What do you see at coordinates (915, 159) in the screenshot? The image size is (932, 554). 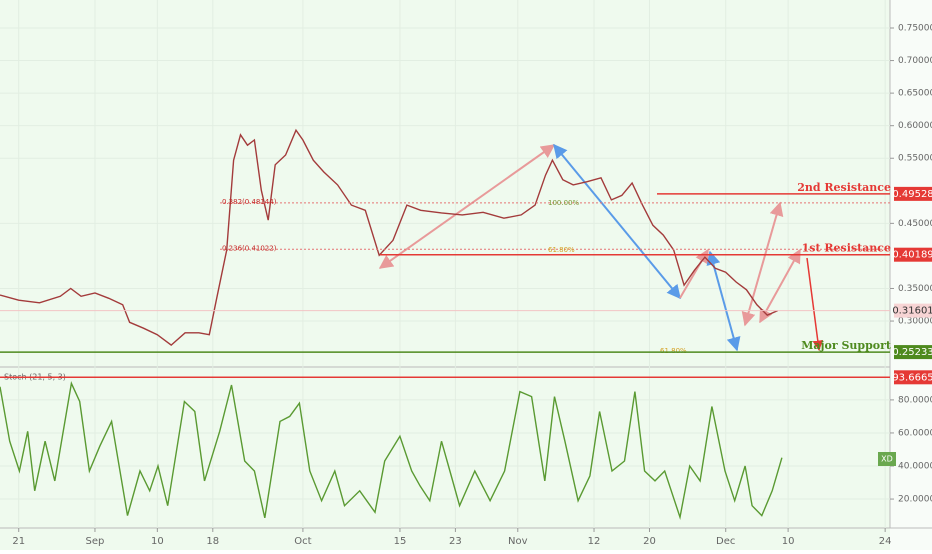 I see `y-tick-label: 0.55000` at bounding box center [915, 159].